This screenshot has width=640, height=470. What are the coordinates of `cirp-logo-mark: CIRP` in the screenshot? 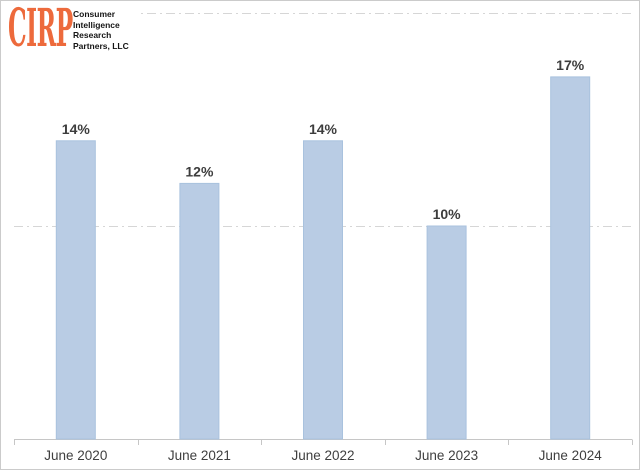 It's located at (40, 29).